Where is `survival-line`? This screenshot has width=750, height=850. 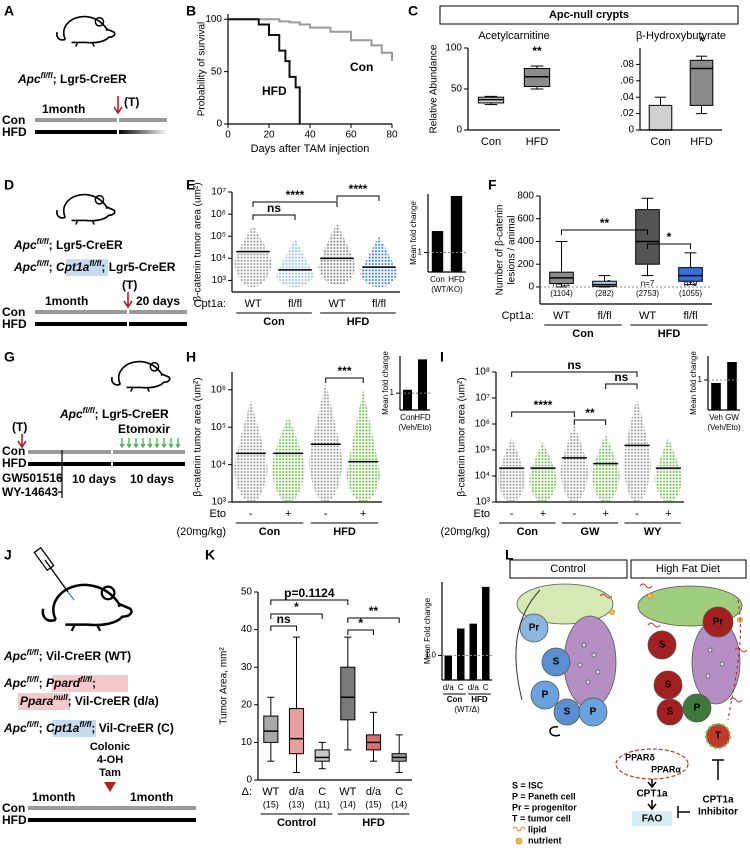
survival-line is located at coordinates (310, 40).